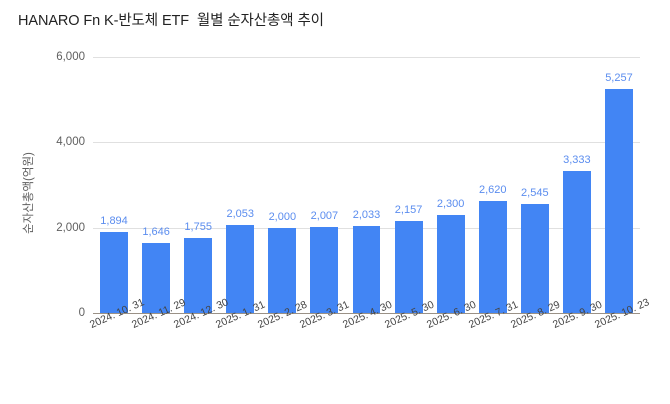  What do you see at coordinates (42, 185) in the screenshot?
I see `y-axis-tick-labels: 0 2,000 4,000 6,000` at bounding box center [42, 185].